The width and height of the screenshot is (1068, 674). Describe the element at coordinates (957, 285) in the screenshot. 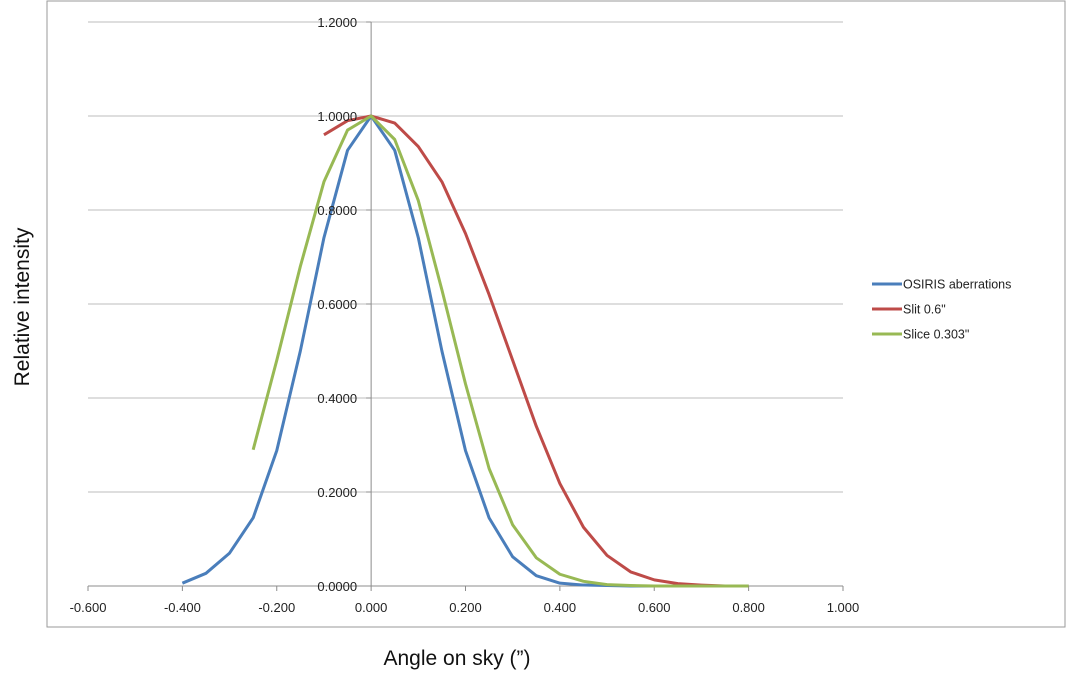

I see `legend-label: OSIRIS aberrations` at that location.